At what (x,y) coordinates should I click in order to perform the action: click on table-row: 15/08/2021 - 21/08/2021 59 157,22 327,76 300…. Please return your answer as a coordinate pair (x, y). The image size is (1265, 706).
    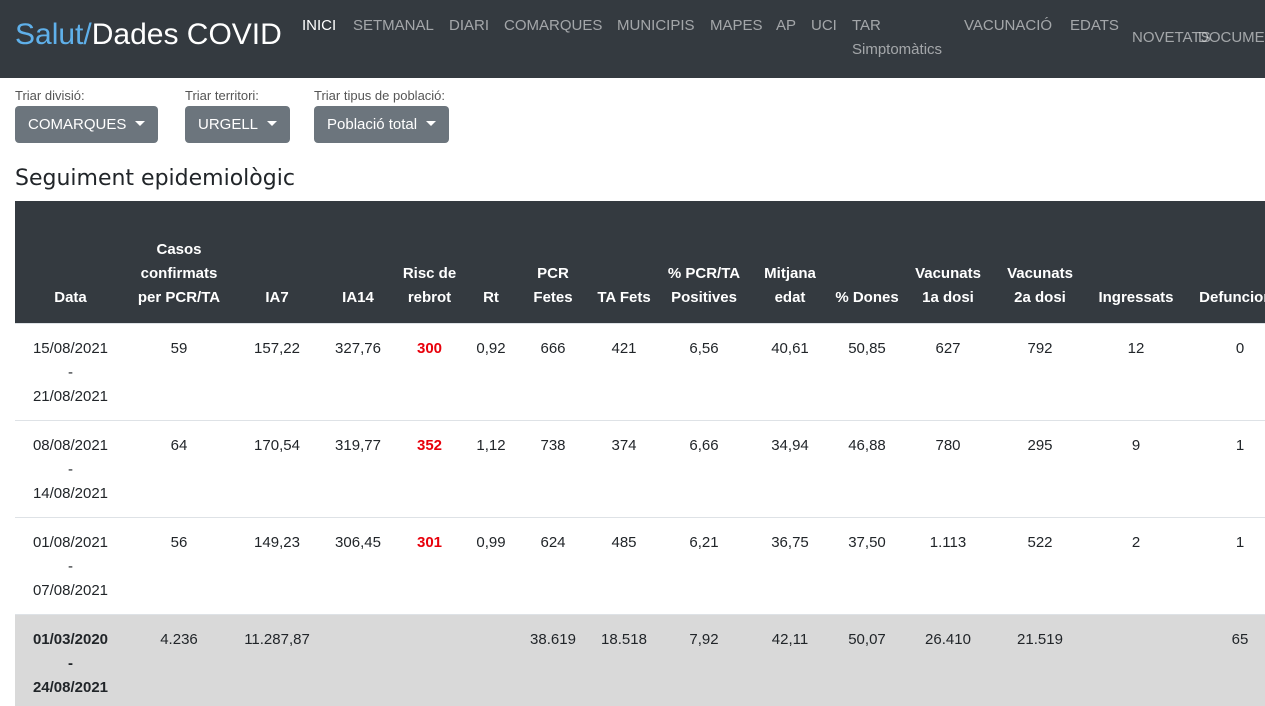
    Looking at the image, I should click on (640, 371).